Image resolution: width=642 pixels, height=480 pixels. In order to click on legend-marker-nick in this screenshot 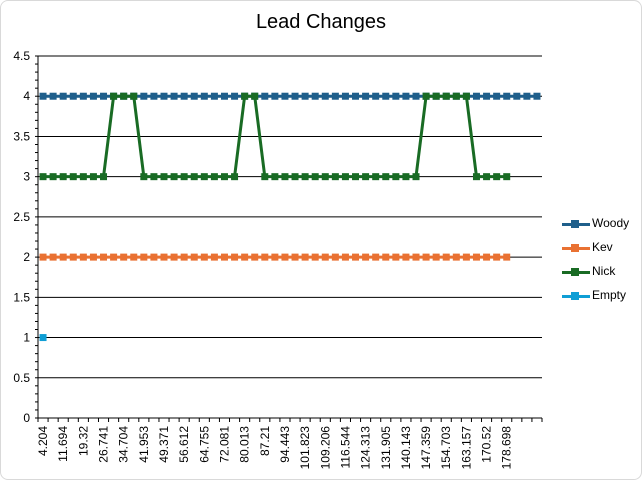, I will do `click(575, 272)`.